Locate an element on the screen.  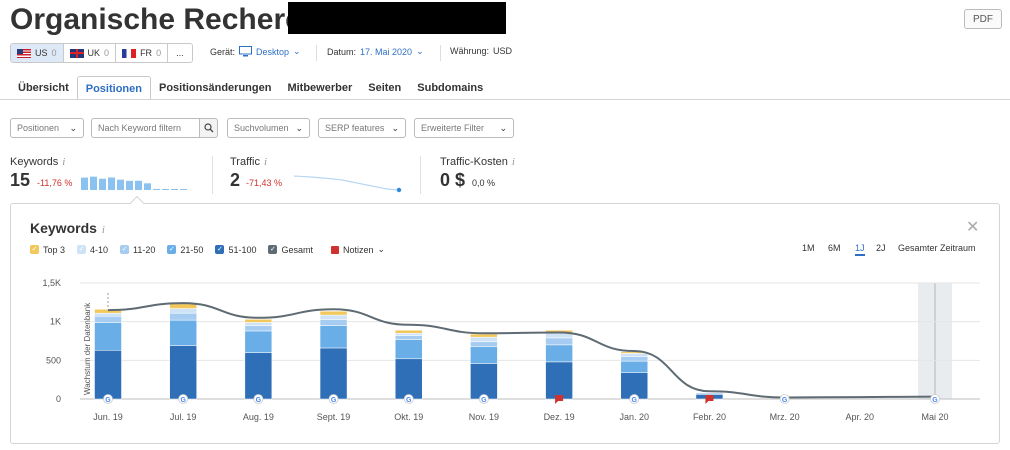
date-selector: Datum: 17. Mai 2020 ⌄ is located at coordinates (375, 51).